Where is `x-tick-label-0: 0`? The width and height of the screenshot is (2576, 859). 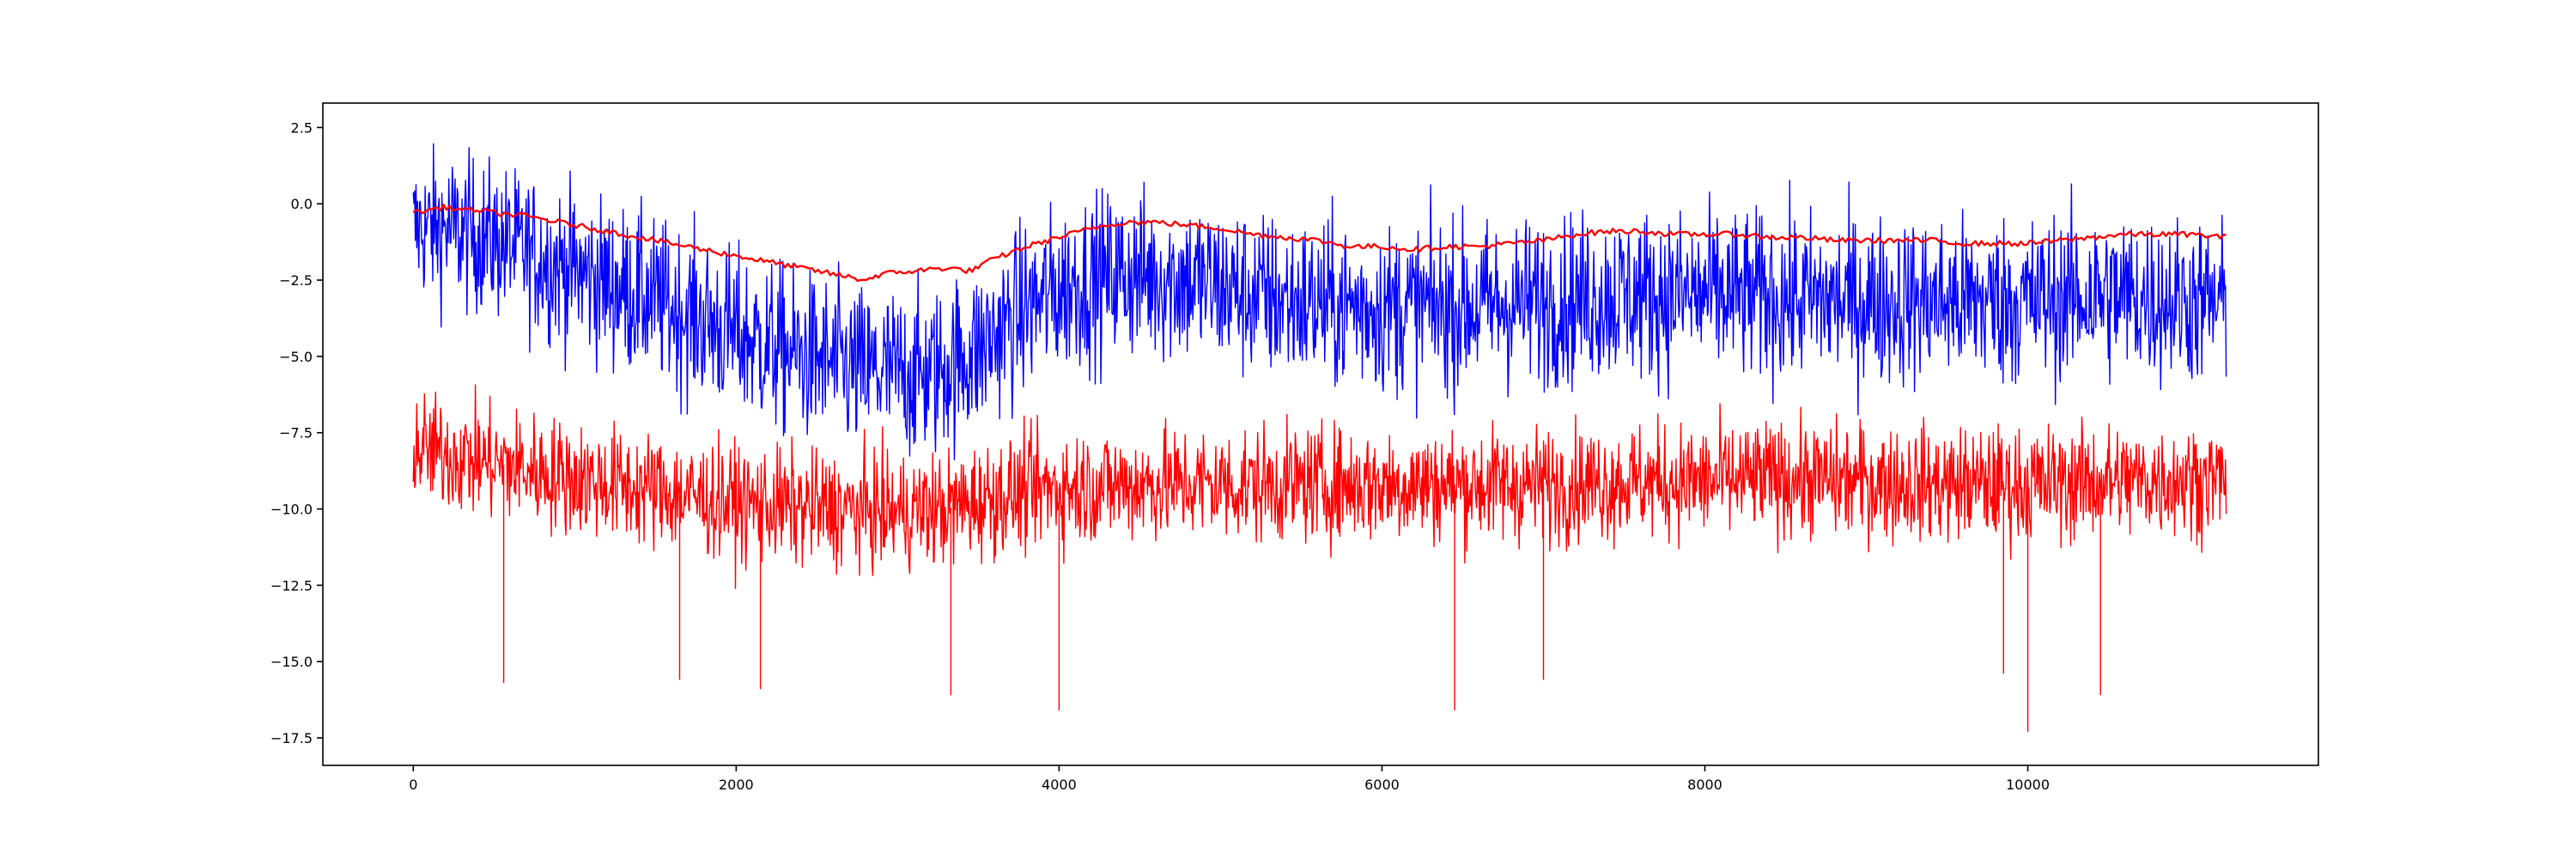 x-tick-label-0: 0 is located at coordinates (413, 785).